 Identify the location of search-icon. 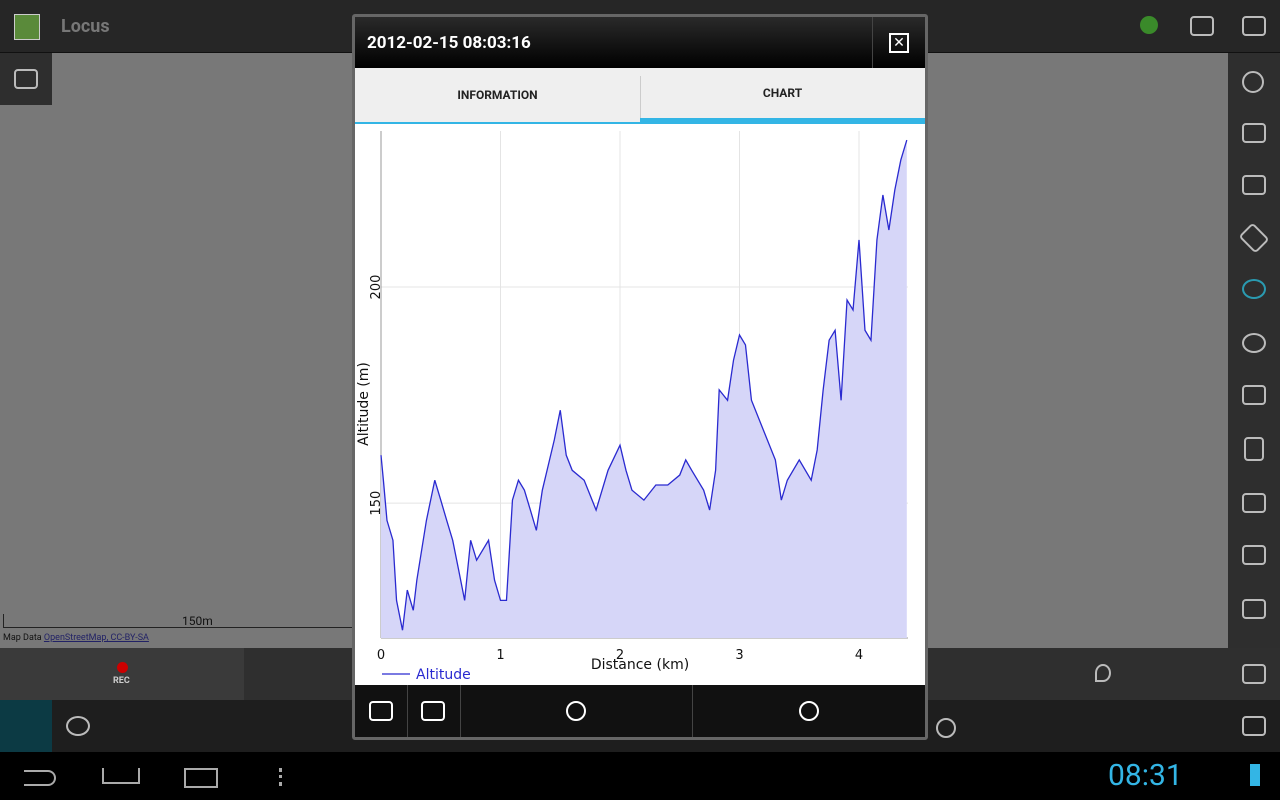
(1253, 82).